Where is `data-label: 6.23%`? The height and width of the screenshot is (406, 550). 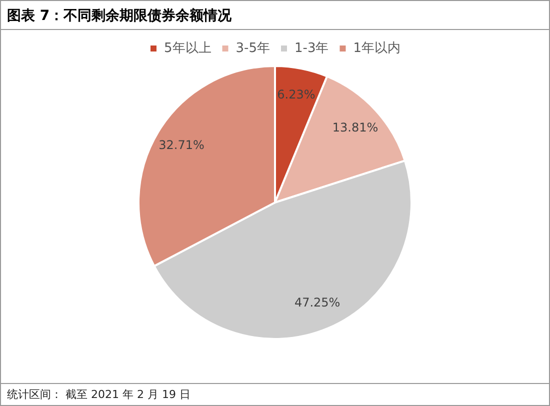 data-label: 6.23% is located at coordinates (296, 95).